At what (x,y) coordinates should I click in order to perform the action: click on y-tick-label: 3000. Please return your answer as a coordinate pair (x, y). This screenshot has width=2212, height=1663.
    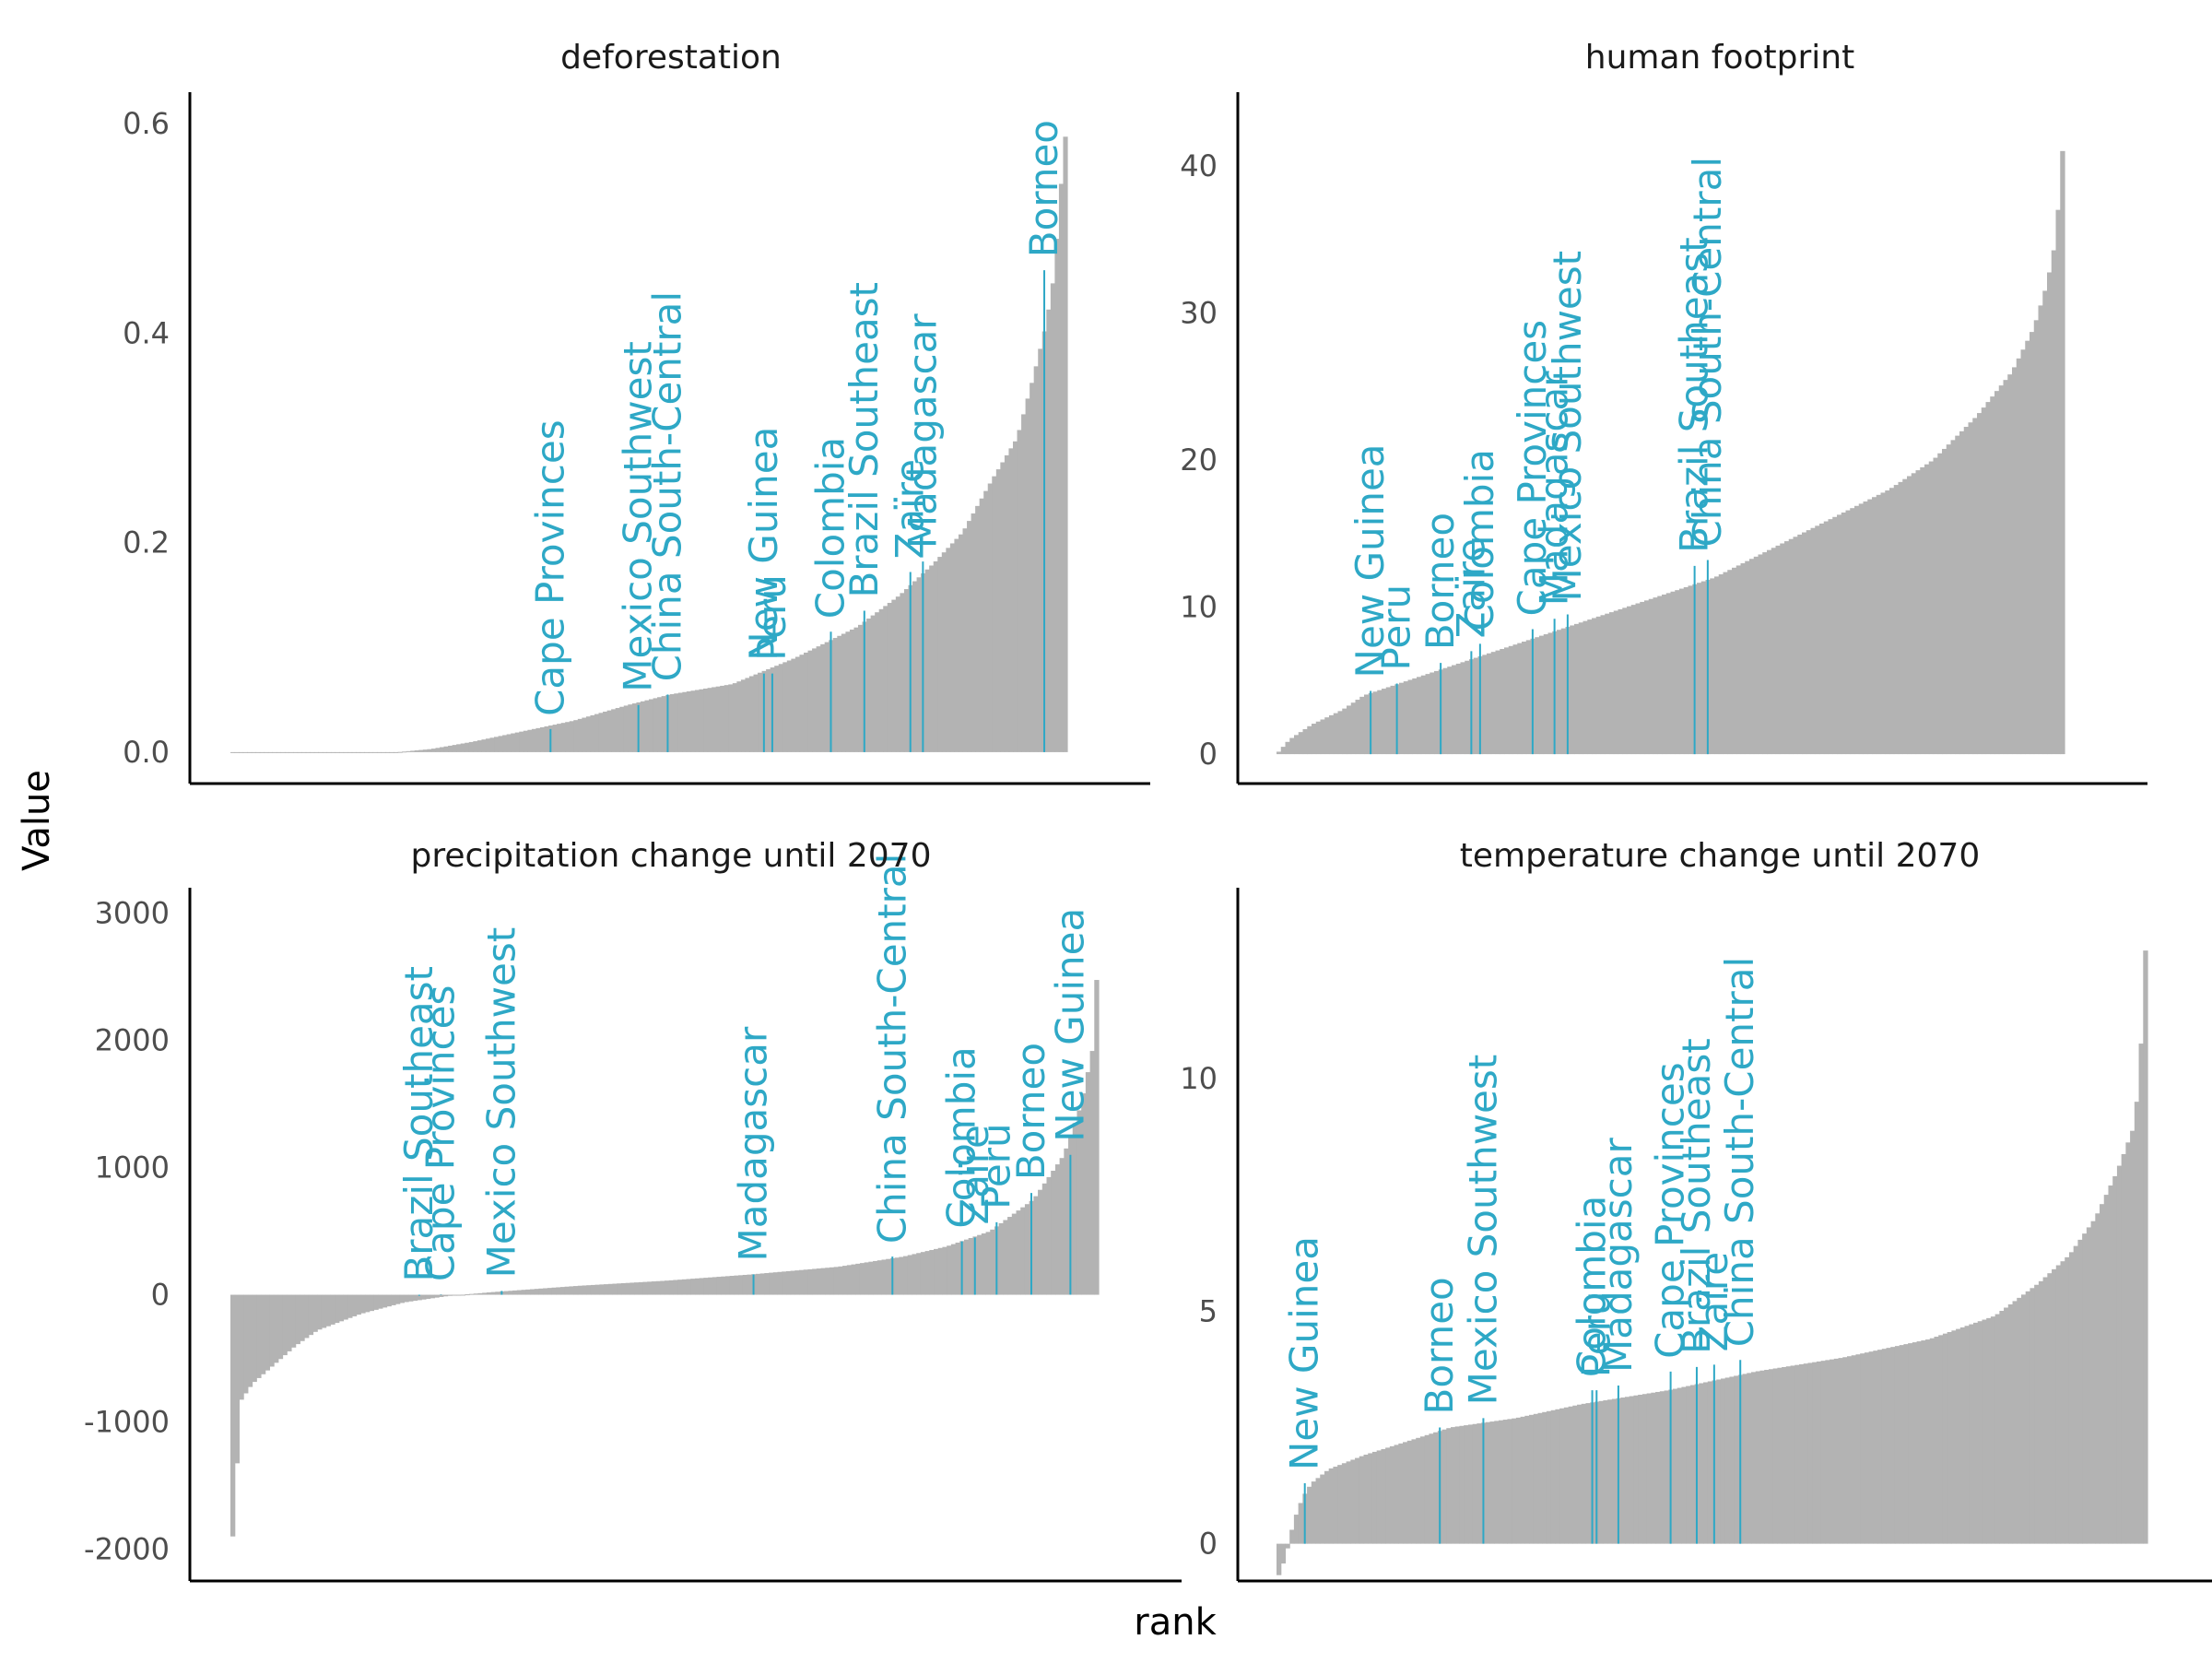
    Looking at the image, I should click on (132, 913).